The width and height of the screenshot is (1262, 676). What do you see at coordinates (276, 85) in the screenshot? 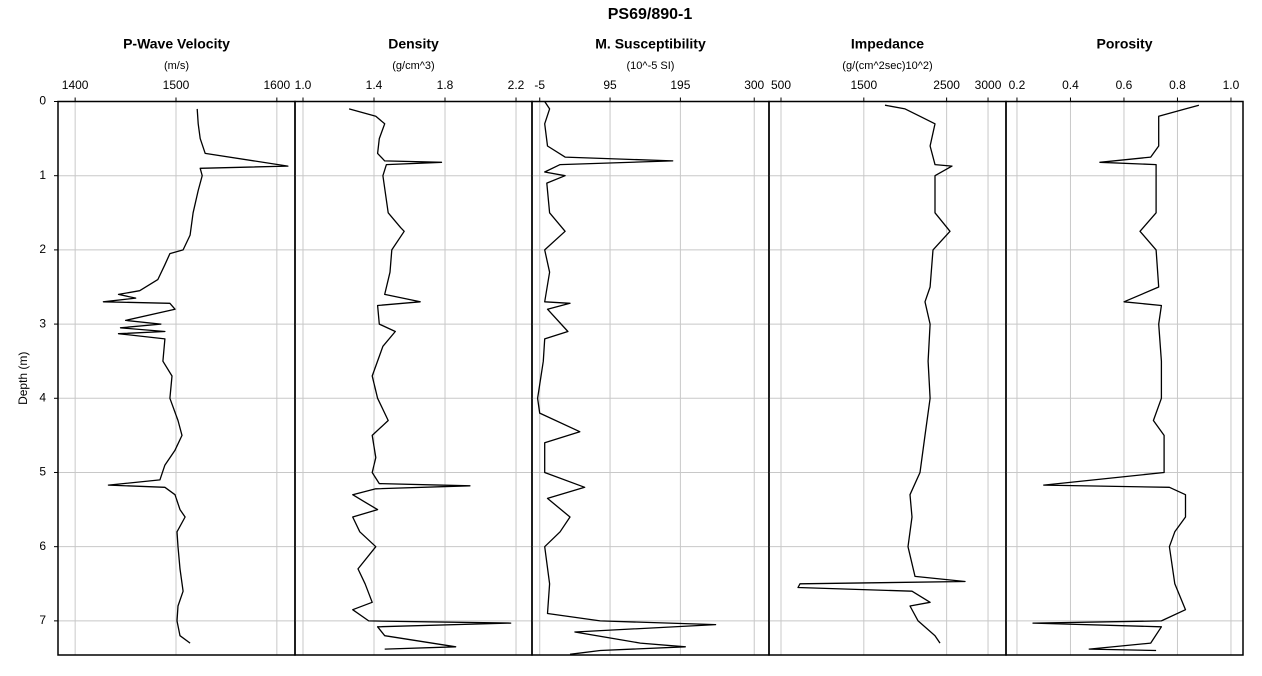
I see `x-tick-label: 1600` at bounding box center [276, 85].